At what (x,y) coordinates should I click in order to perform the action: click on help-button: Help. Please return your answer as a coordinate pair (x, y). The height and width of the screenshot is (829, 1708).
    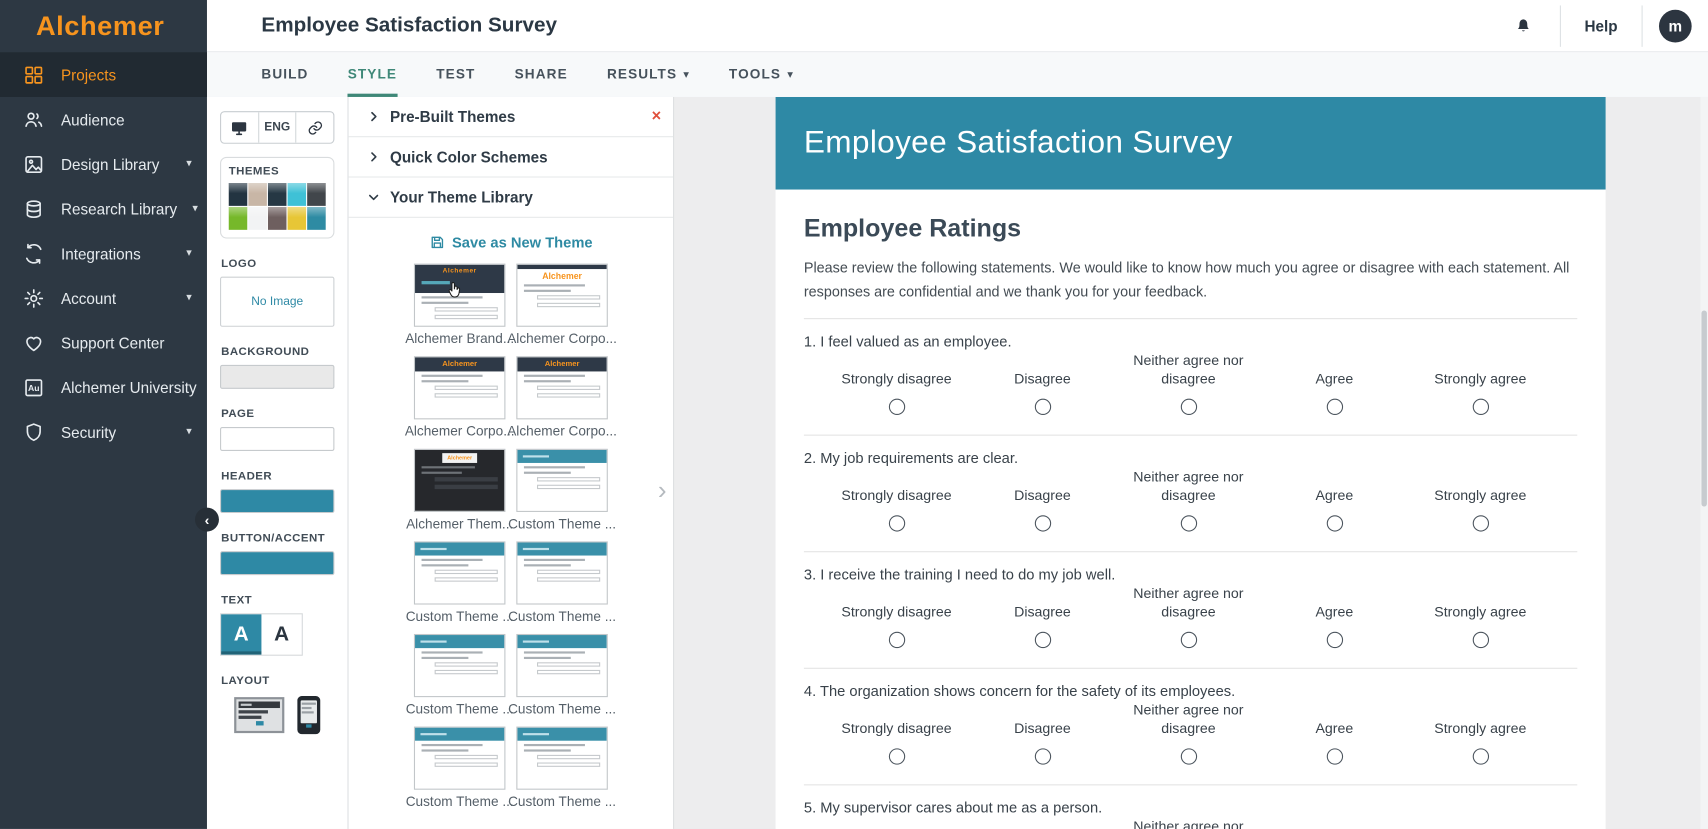
    Looking at the image, I should click on (1601, 25).